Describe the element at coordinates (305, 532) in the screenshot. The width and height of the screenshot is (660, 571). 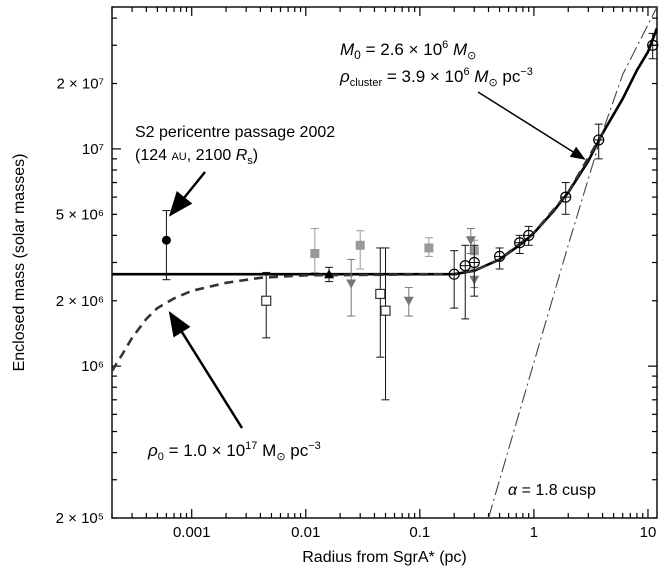
I see `x-tick-label: 0.01` at that location.